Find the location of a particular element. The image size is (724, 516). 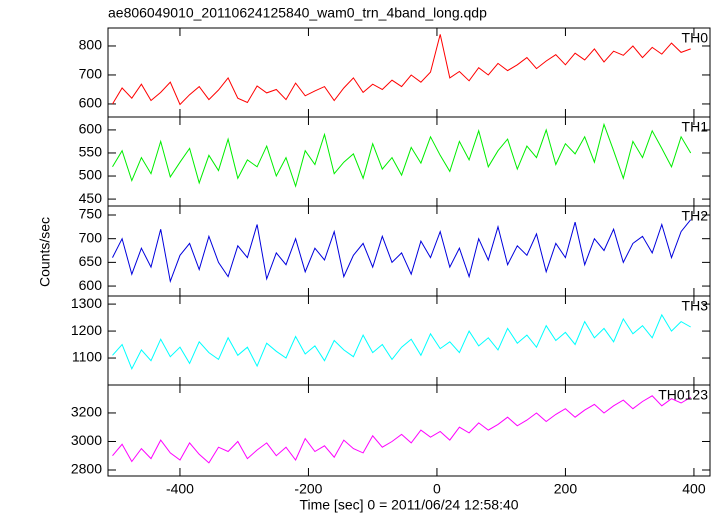

y-tick-label: 500 is located at coordinates (91, 175).